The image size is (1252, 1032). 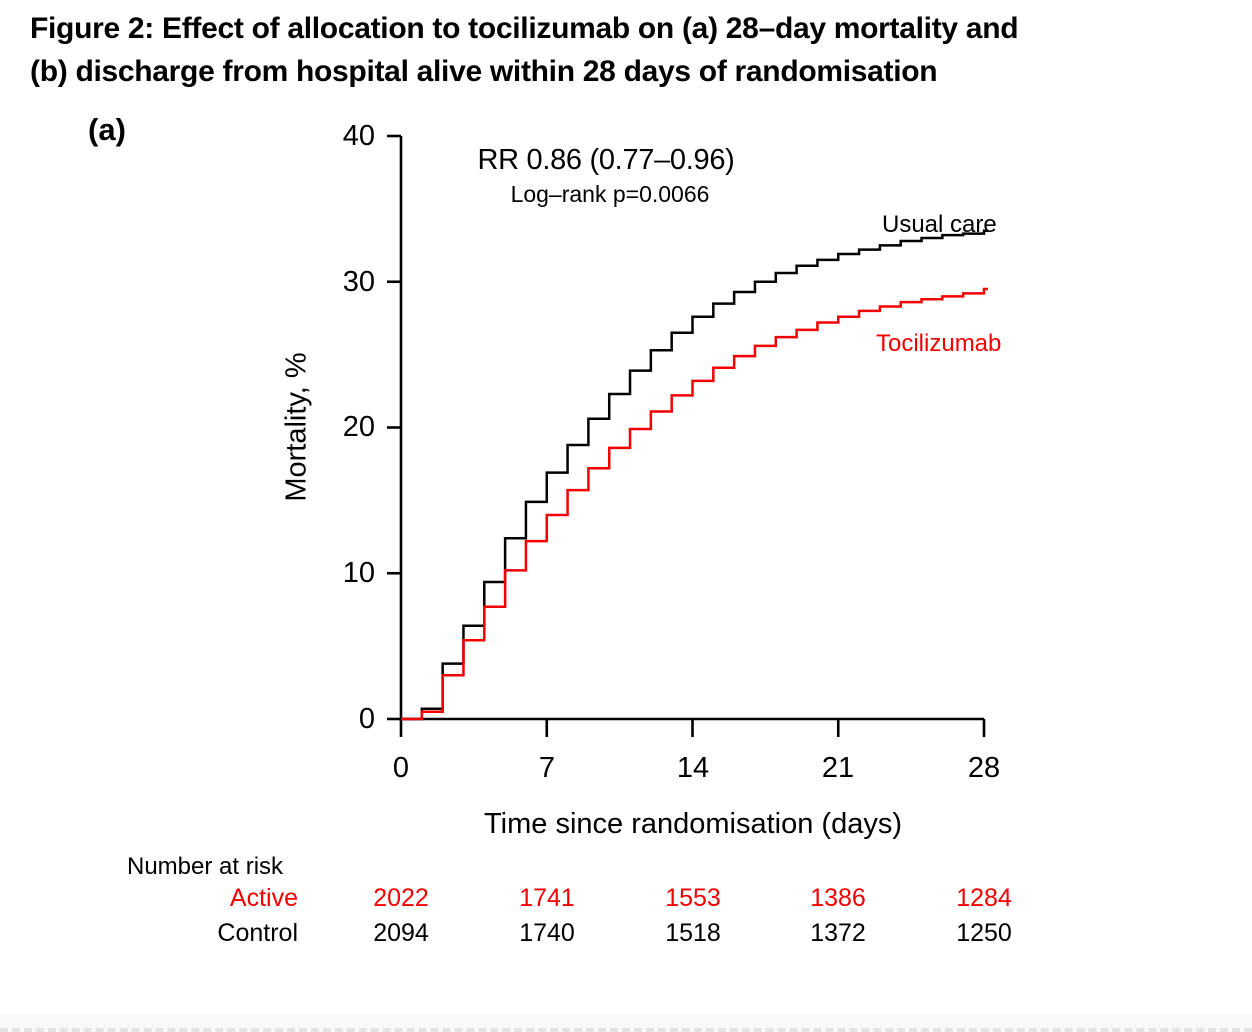 What do you see at coordinates (693, 768) in the screenshot?
I see `x-tick-label-14: 14` at bounding box center [693, 768].